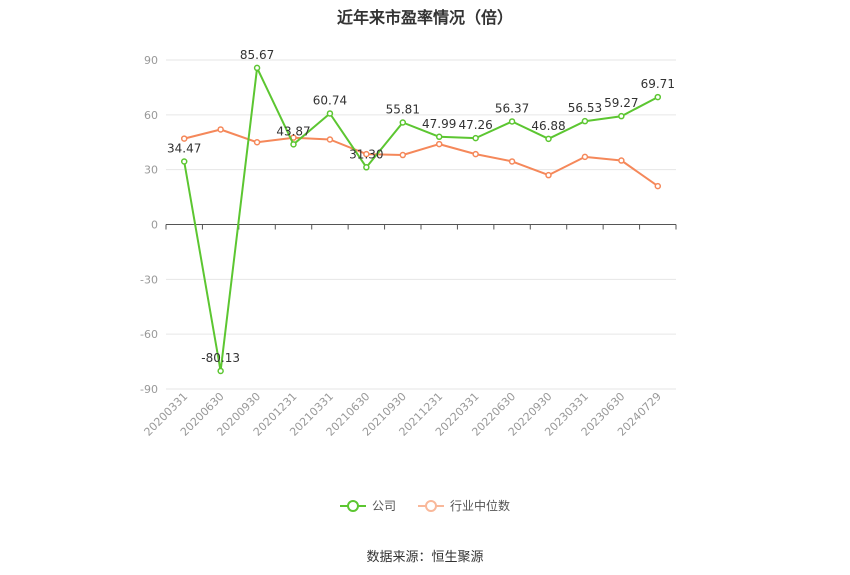 The height and width of the screenshot is (575, 850). I want to click on y-tick-label: 60, so click(151, 115).